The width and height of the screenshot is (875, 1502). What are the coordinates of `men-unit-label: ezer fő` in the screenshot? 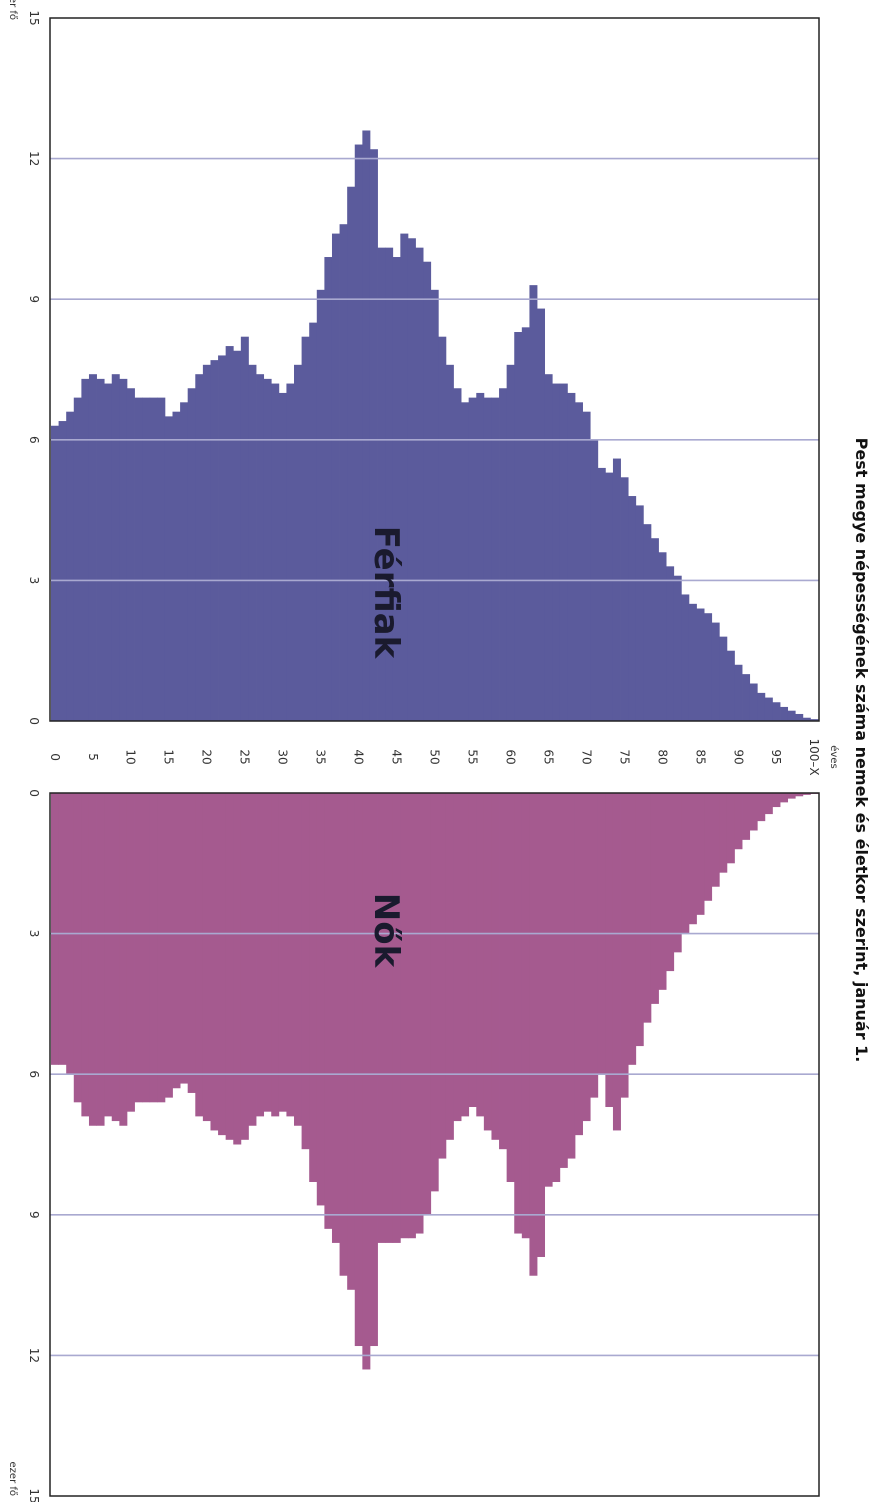 It's located at (13, 10).